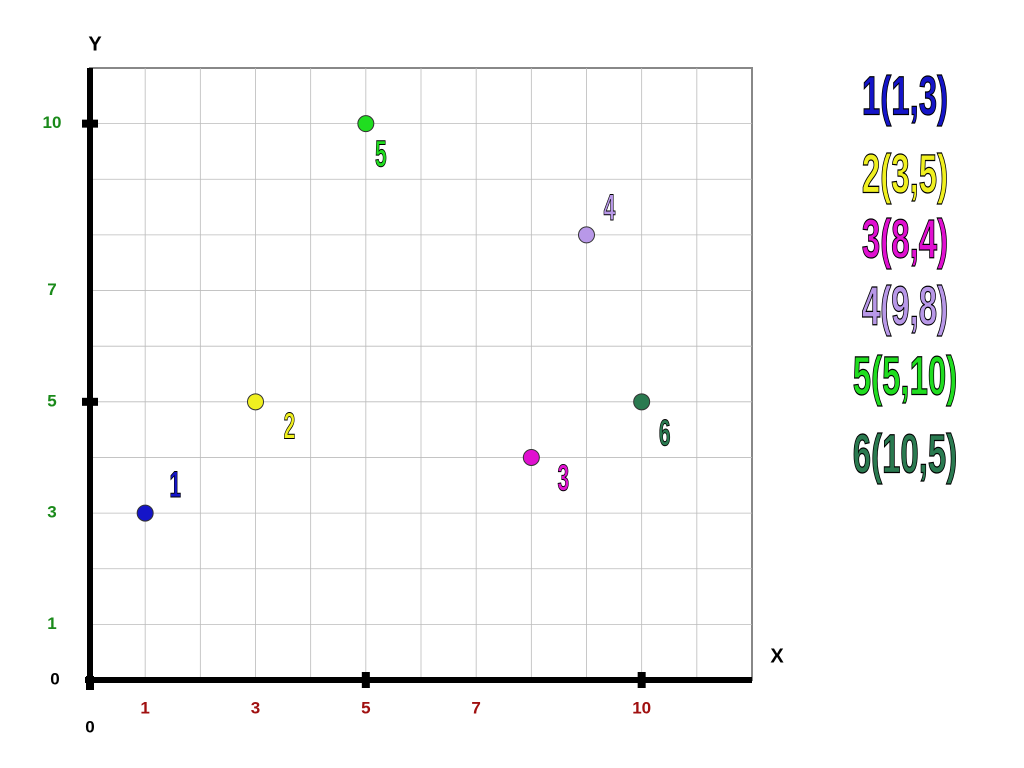  Describe the element at coordinates (905, 174) in the screenshot. I see `legend-entry: 2(3,5)` at that location.